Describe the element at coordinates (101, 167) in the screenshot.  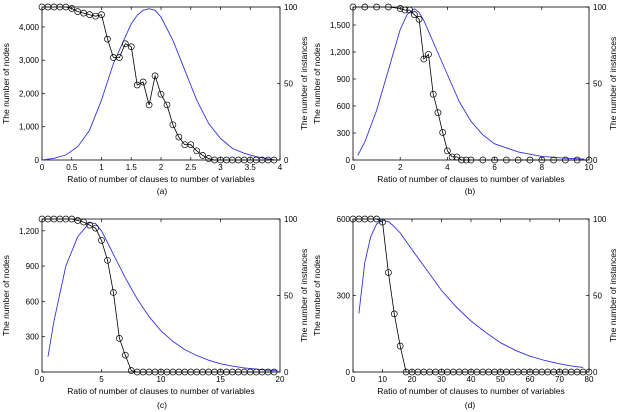
I see `x-tick-label: 1` at that location.